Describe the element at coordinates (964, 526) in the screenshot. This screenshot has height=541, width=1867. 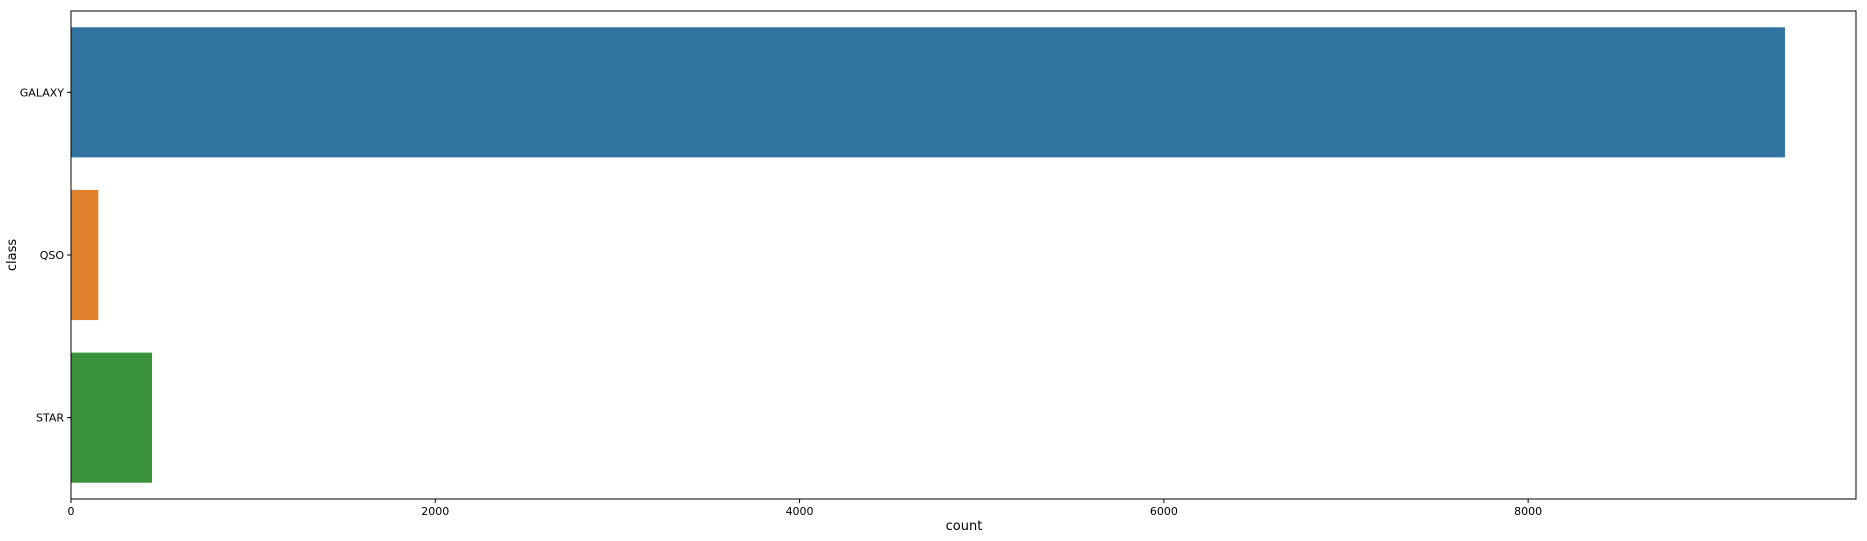
I see `x-axis-label: count` at that location.